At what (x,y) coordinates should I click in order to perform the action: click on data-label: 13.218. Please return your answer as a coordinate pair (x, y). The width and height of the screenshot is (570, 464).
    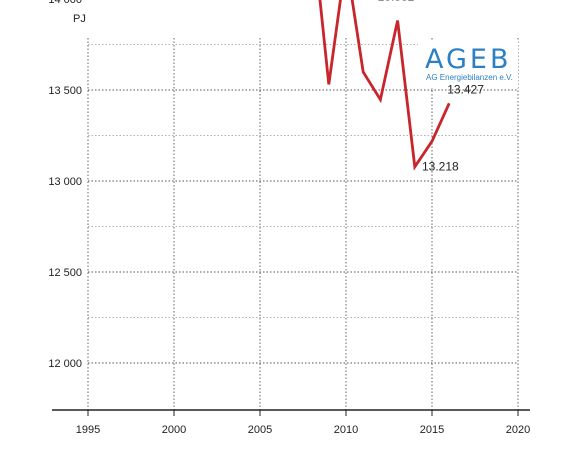
    Looking at the image, I should click on (440, 166).